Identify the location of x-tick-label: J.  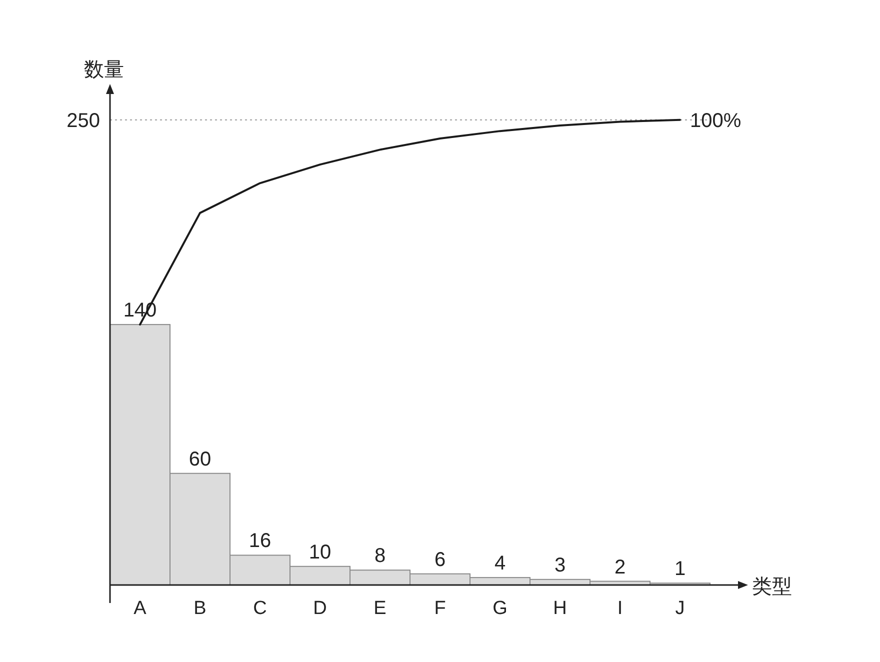
(680, 608).